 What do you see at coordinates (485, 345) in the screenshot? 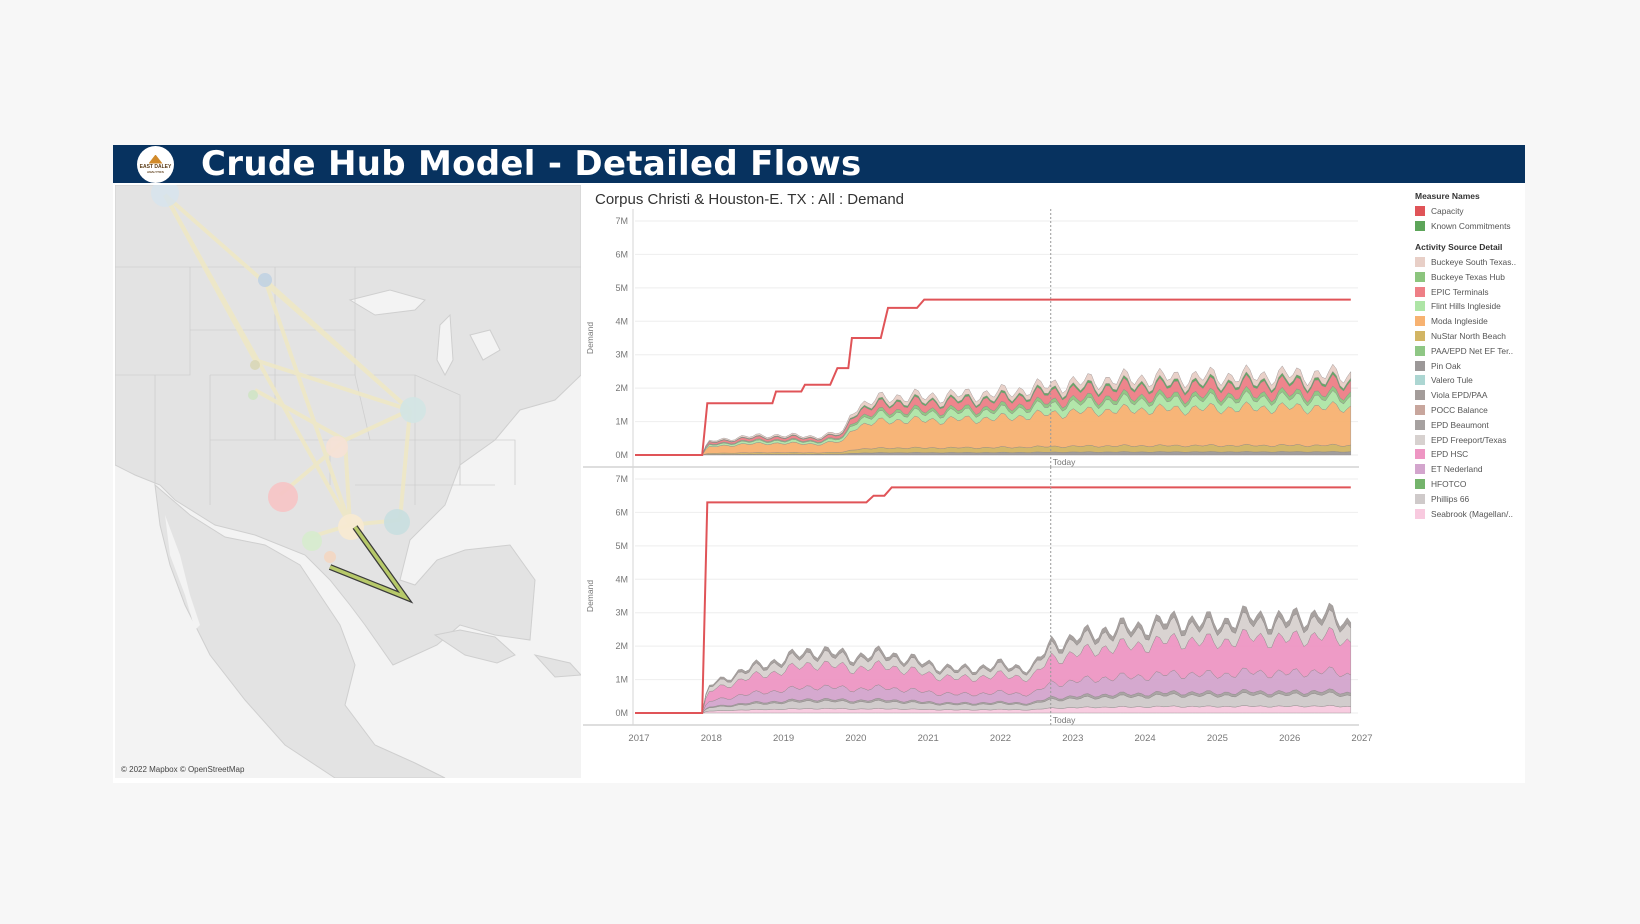
I see `lake-huron` at bounding box center [485, 345].